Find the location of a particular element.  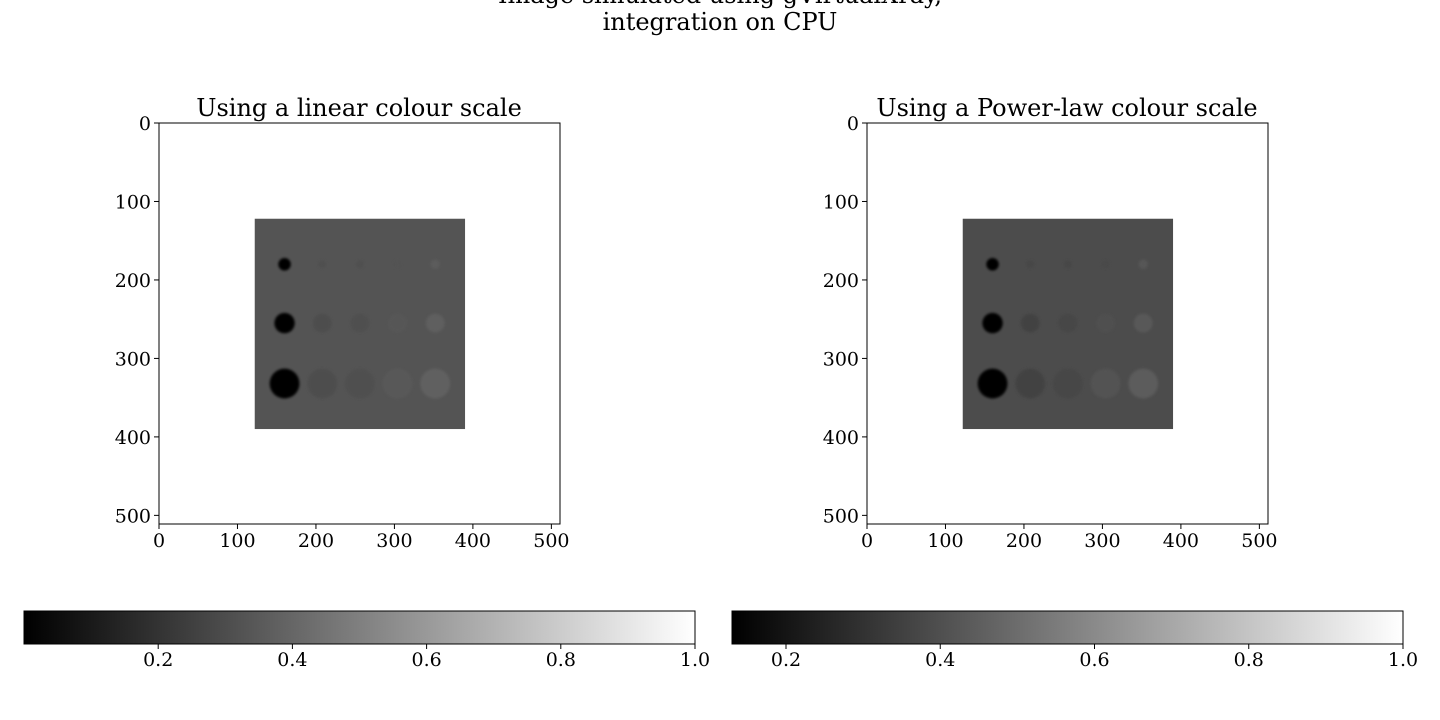

panel-linear-title: Using a linear colour scale is located at coordinates (359, 108).